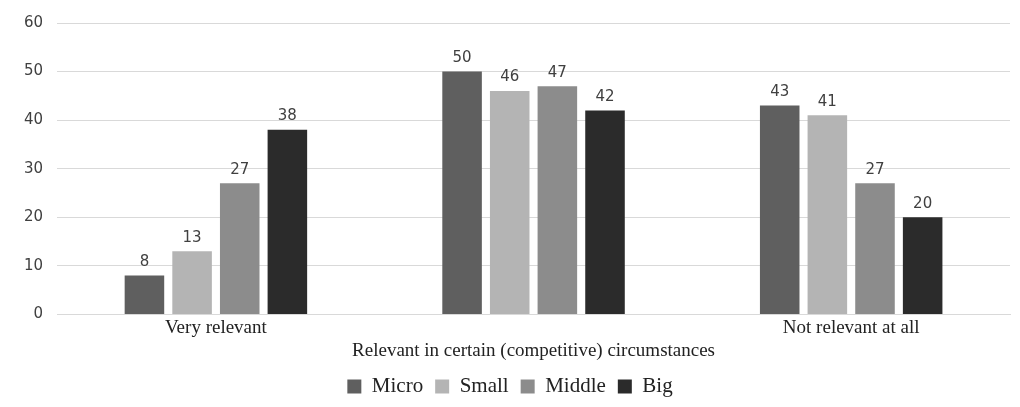 The width and height of the screenshot is (1020, 407). Describe the element at coordinates (658, 385) in the screenshot. I see `legend-label: Big` at that location.